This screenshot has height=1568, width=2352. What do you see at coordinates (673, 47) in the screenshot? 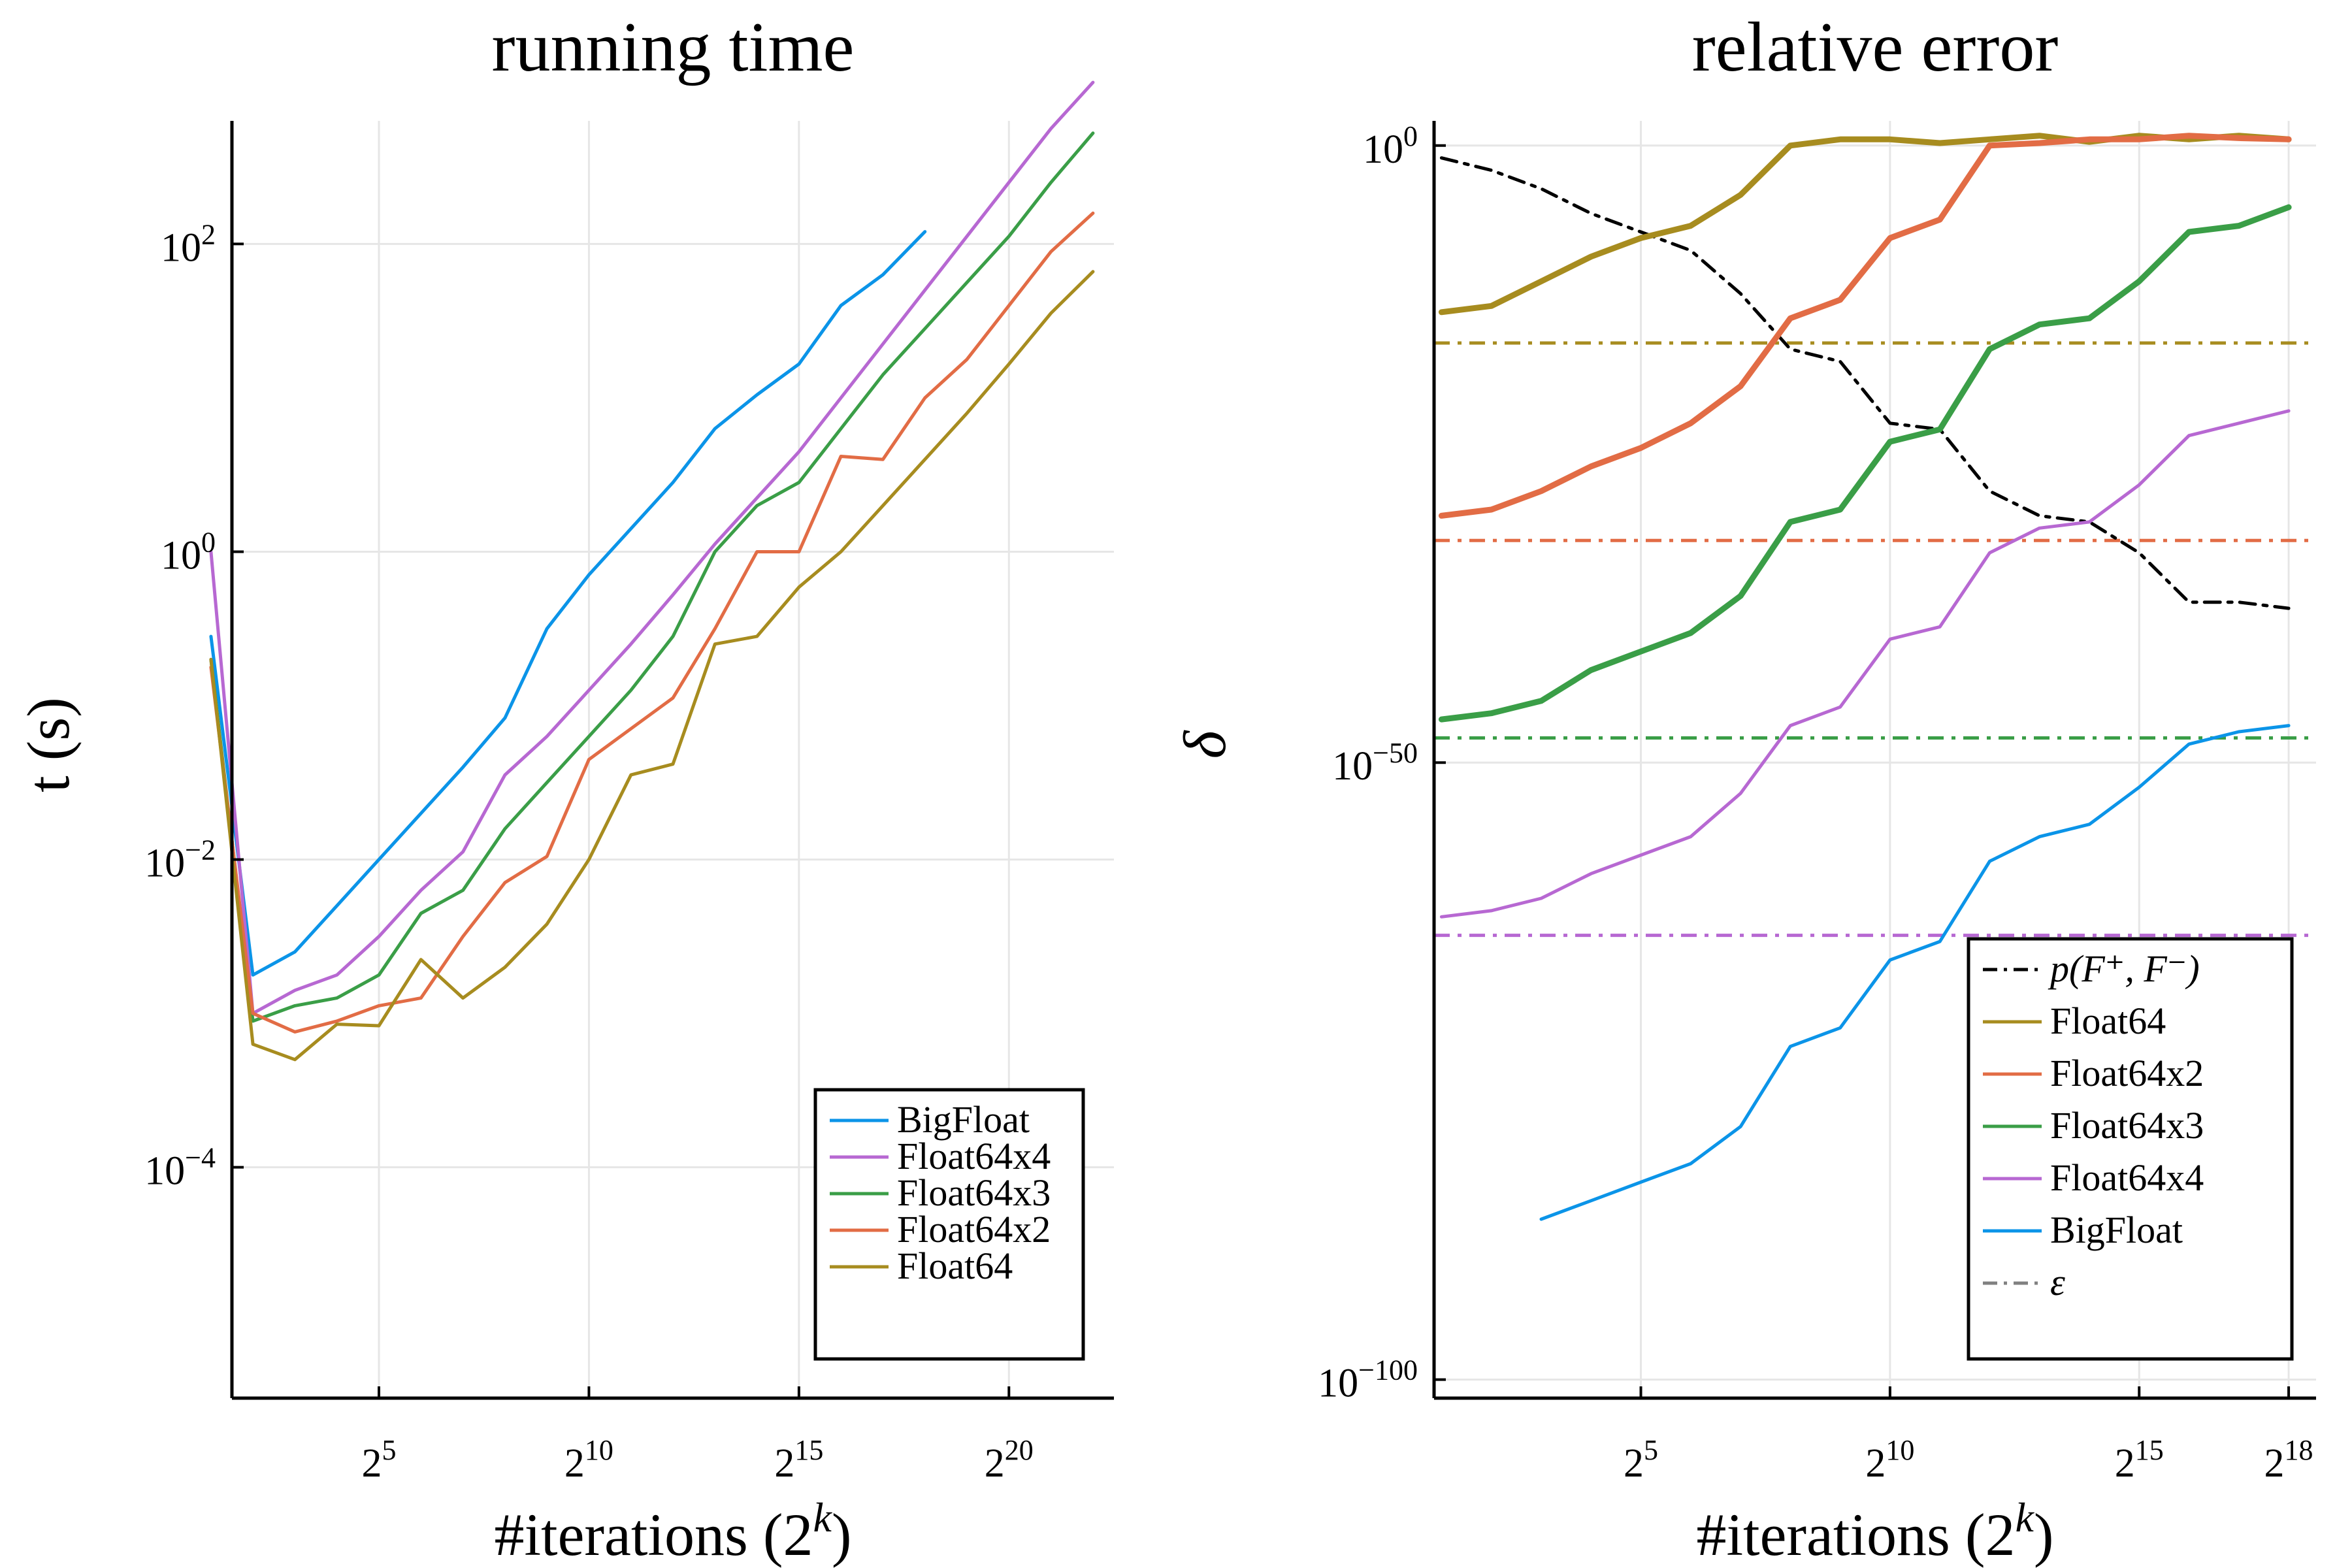
I see `chart-title: running time` at bounding box center [673, 47].